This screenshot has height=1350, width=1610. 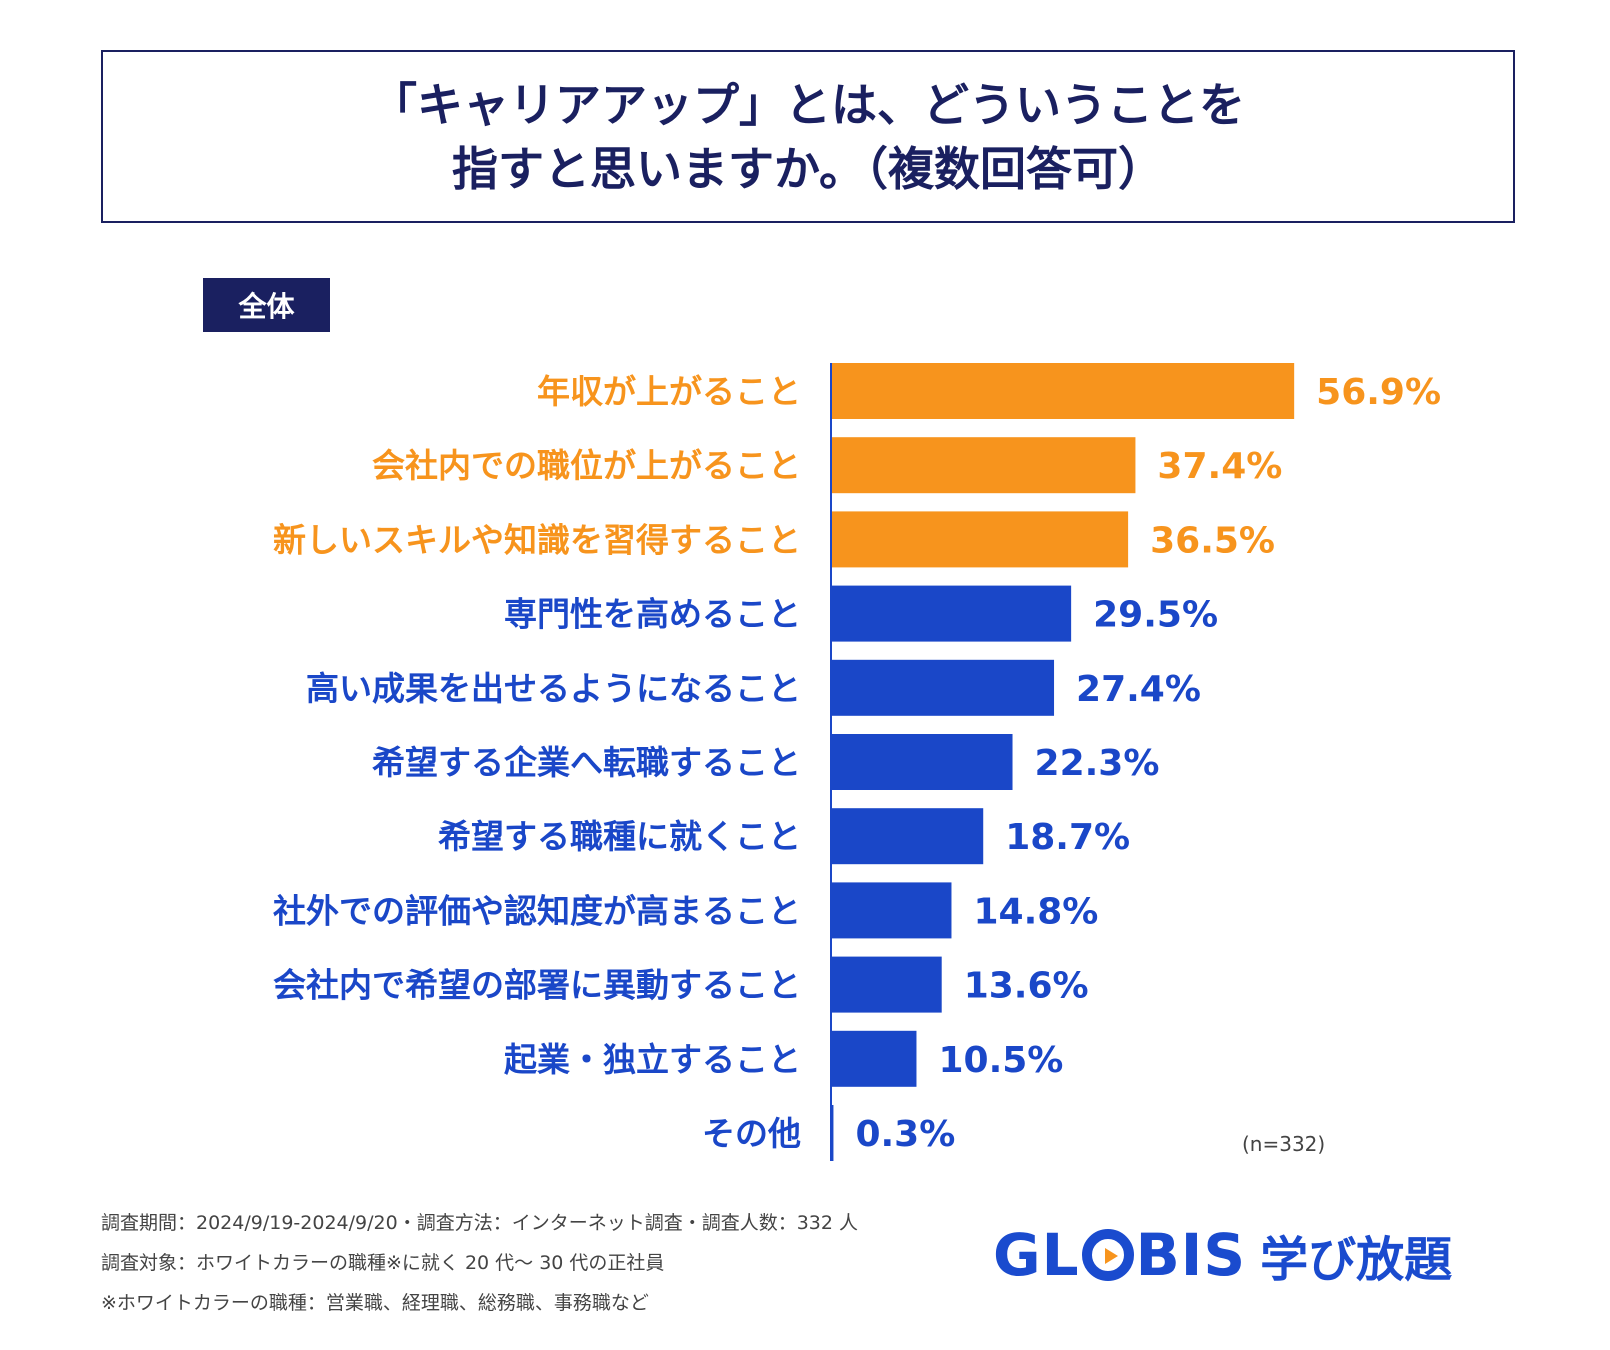 I want to click on chart-title-box: 「キャリアアップ」とは、どういうことを 指すと思いますか。（複数回答可）, so click(x=808, y=136).